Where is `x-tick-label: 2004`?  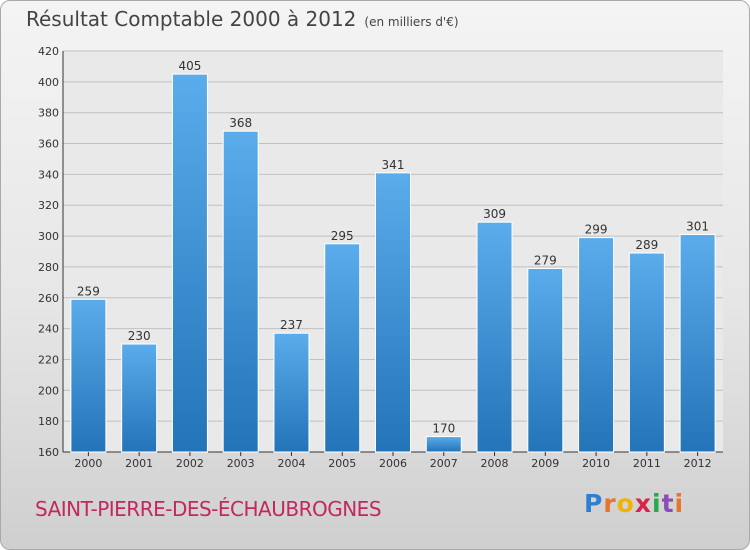 x-tick-label: 2004 is located at coordinates (291, 463).